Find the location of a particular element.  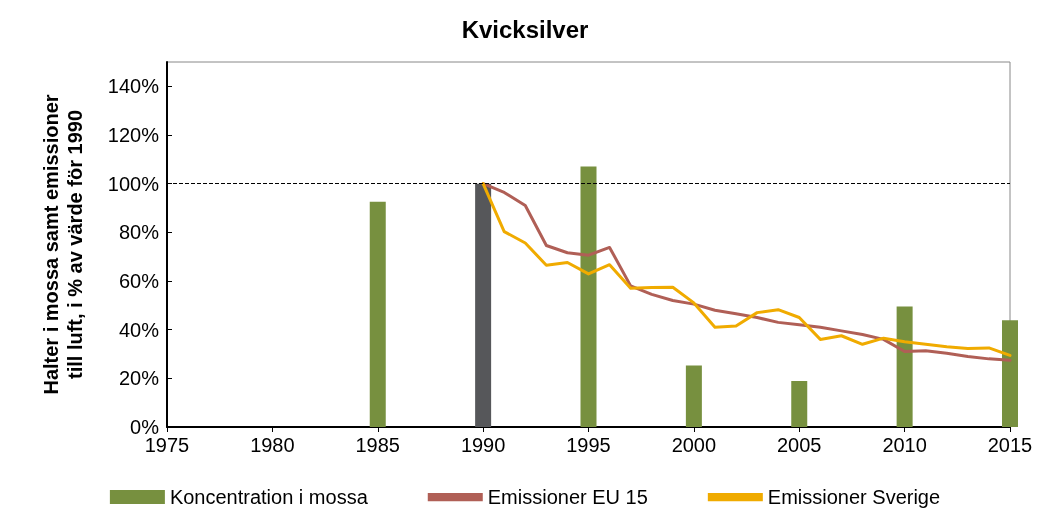

y-tick-label: 40% is located at coordinates (139, 329).